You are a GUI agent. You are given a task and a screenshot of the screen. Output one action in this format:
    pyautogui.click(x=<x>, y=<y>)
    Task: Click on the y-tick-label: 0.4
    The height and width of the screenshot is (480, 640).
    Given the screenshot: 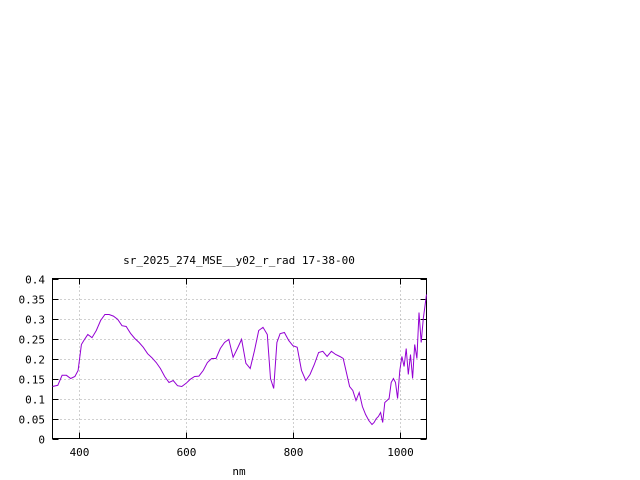 What is the action you would take?
    pyautogui.click(x=35, y=280)
    